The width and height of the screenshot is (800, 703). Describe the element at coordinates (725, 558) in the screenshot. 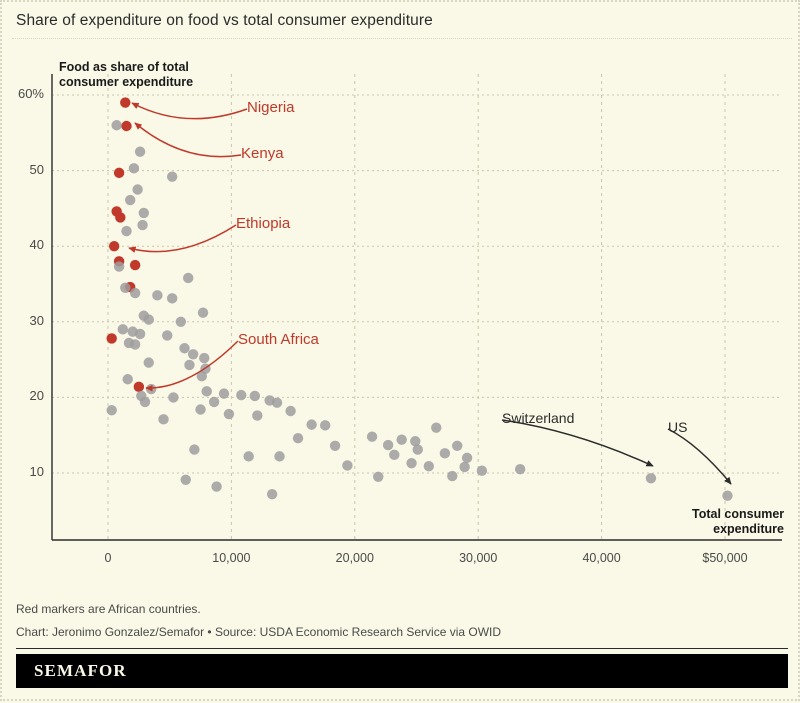

I see `x-tick-label: $50,000` at that location.